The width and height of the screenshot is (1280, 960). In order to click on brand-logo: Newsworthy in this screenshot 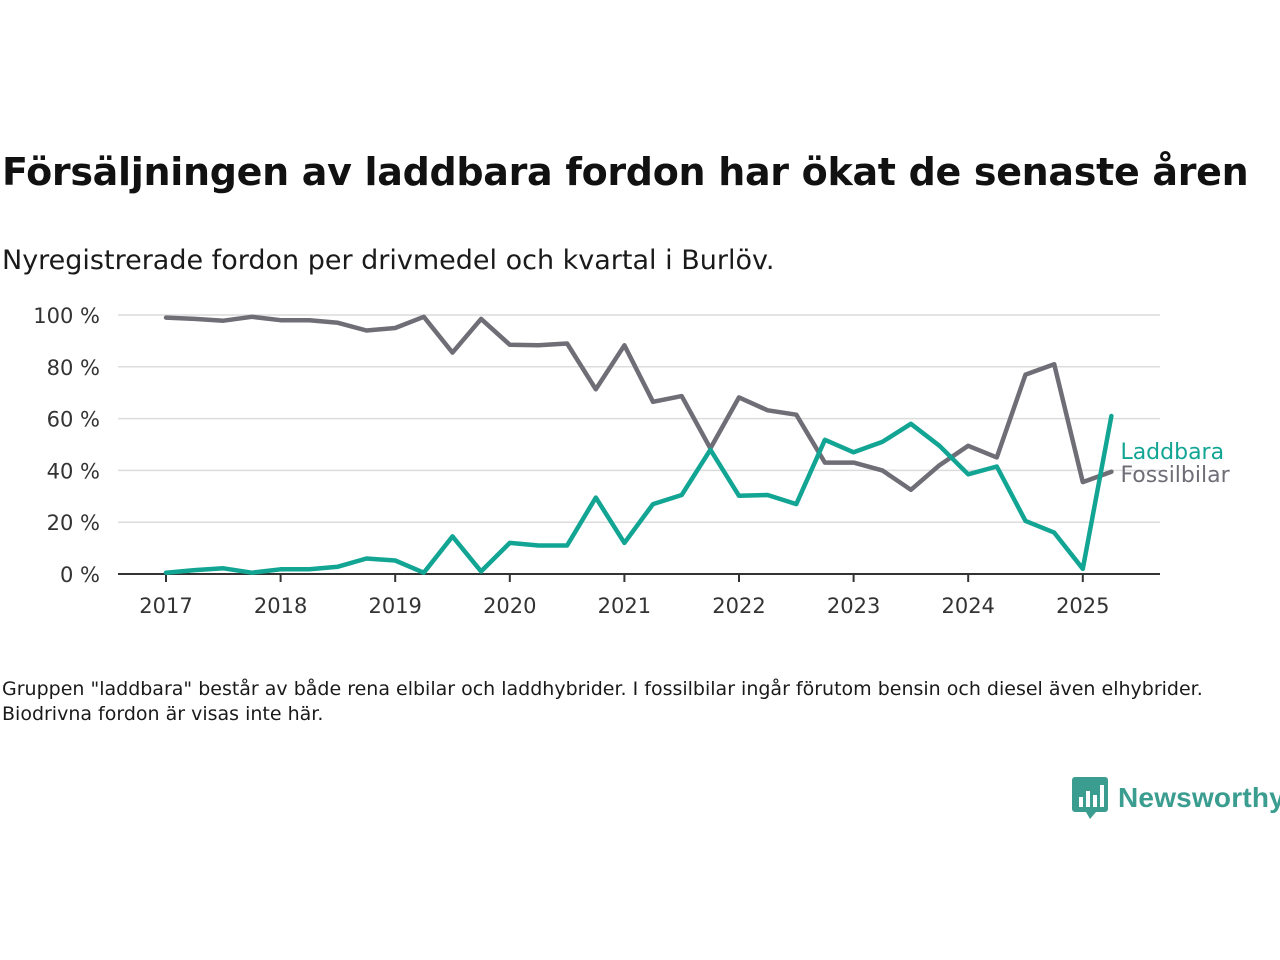, I will do `click(1176, 798)`.